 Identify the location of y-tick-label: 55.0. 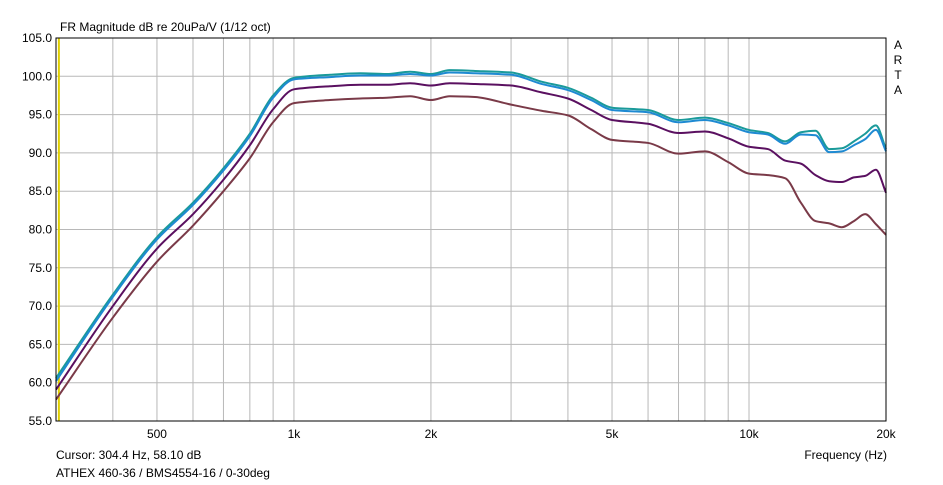
(41, 421).